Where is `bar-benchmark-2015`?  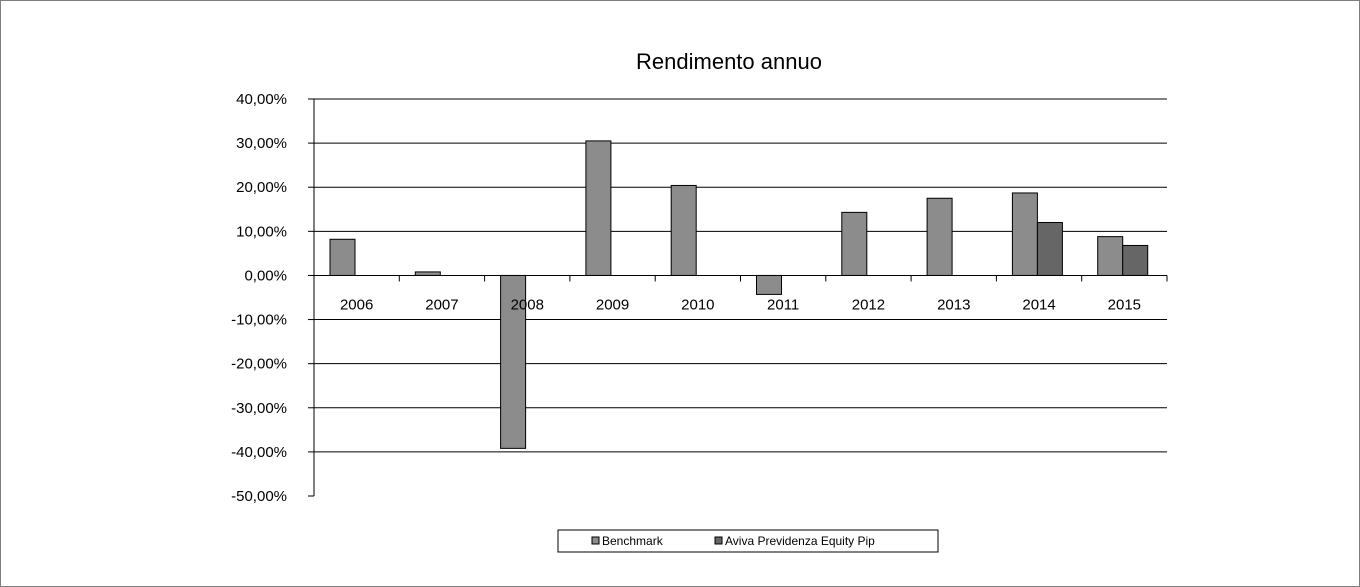 bar-benchmark-2015 is located at coordinates (1110, 256).